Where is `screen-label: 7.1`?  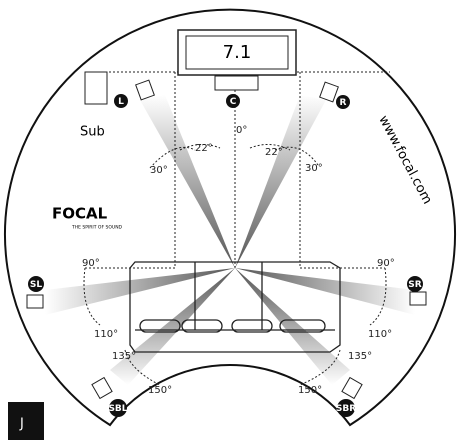 screen-label: 7.1 is located at coordinates (237, 52).